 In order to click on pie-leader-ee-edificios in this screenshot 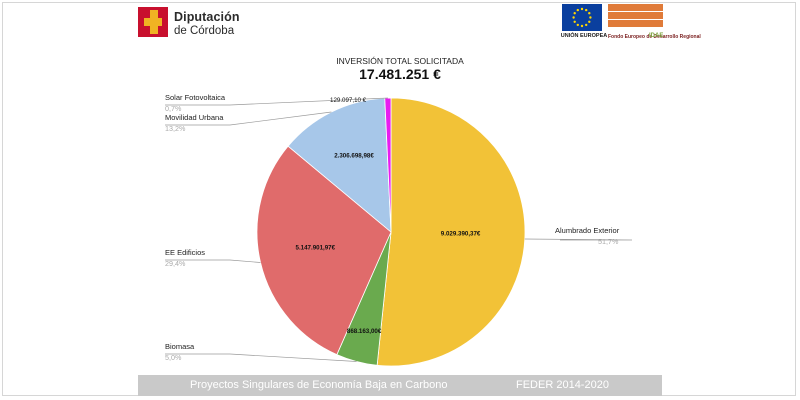, I will do `click(213, 261)`.